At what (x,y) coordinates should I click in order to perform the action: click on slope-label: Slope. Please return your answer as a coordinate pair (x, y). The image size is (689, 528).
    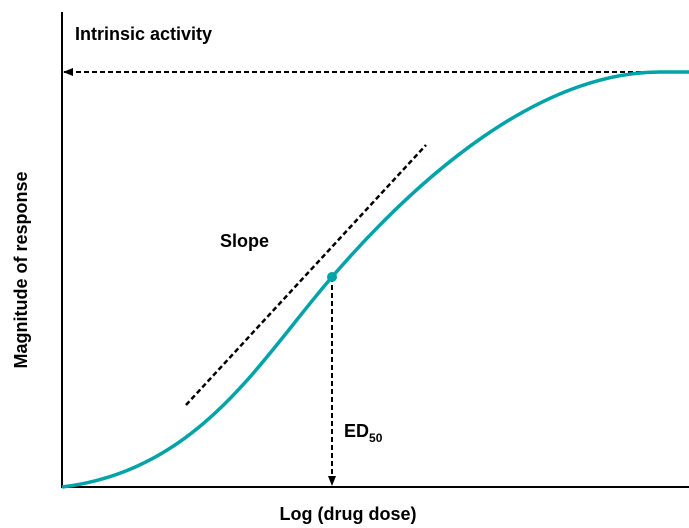
    Looking at the image, I should click on (244, 241).